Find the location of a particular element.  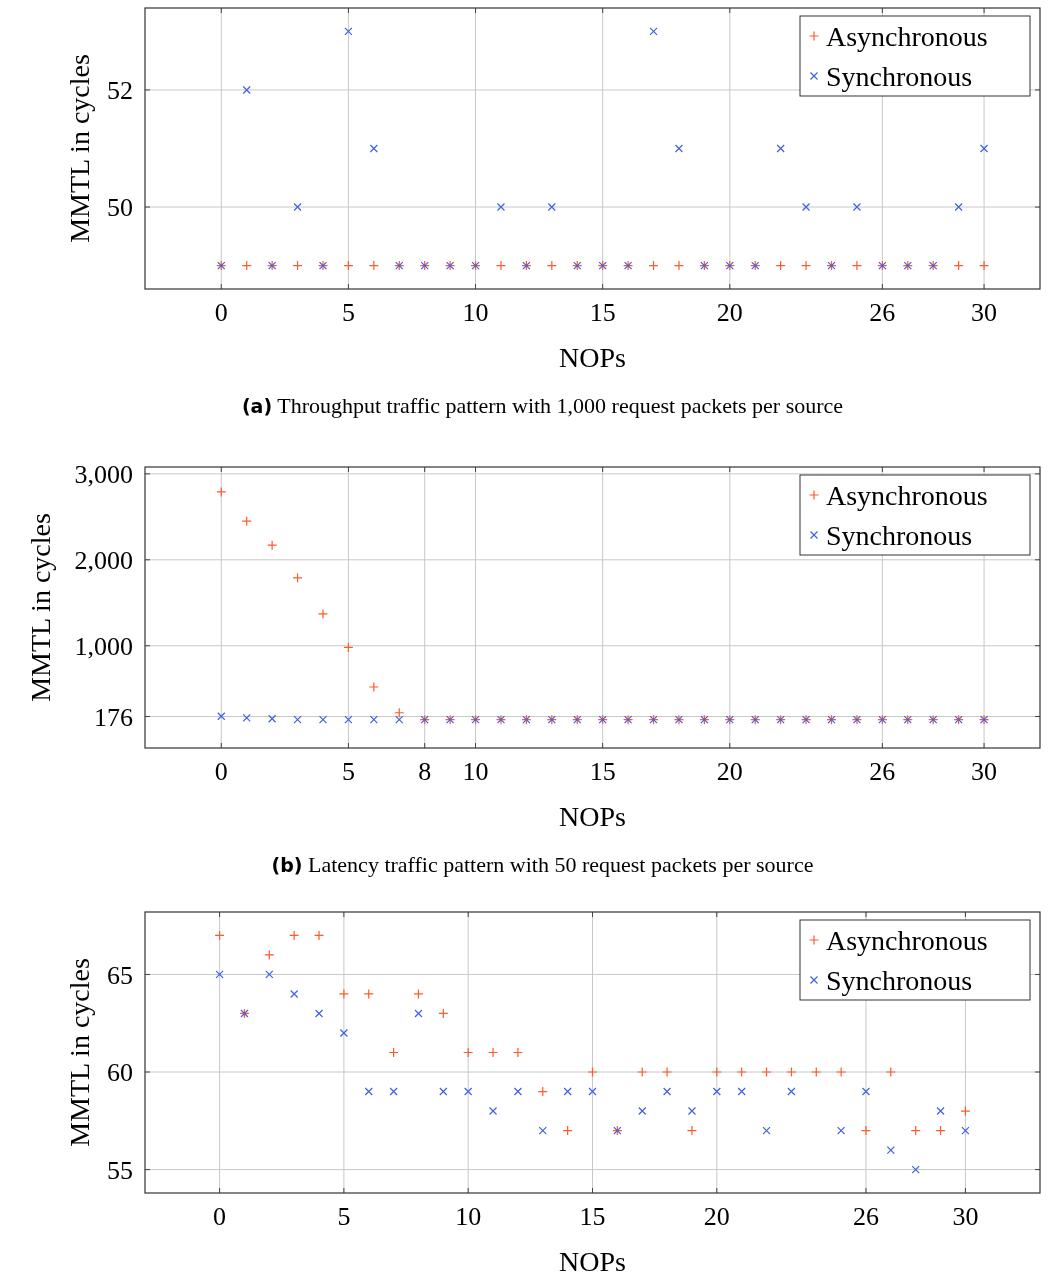

y-tick-label: 55 is located at coordinates (120, 1170).